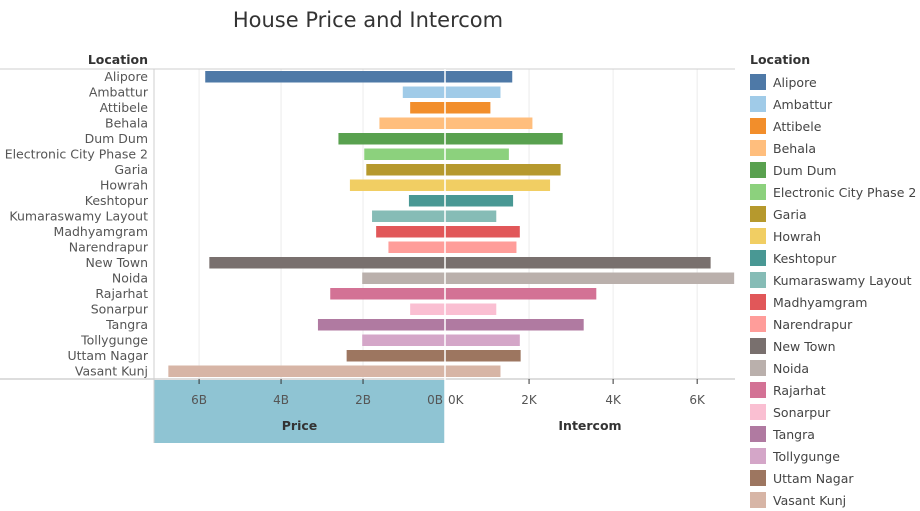  What do you see at coordinates (107, 355) in the screenshot?
I see `category-label-uttam-nagar: Uttam Nagar` at bounding box center [107, 355].